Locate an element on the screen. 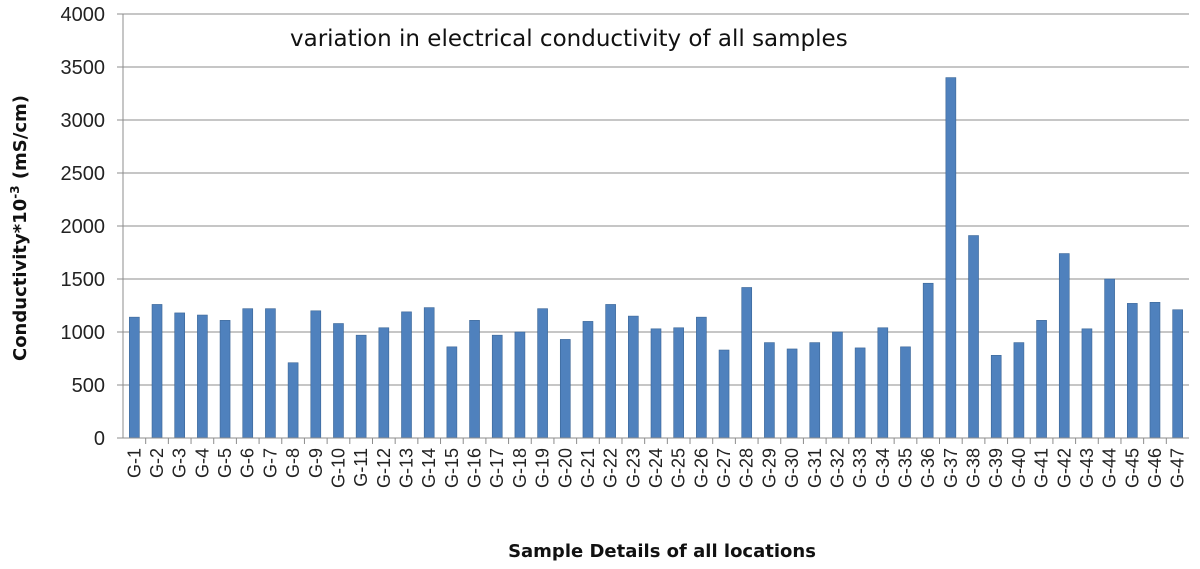 This screenshot has width=1200, height=569. x-tick-label: G-2 is located at coordinates (157, 463).